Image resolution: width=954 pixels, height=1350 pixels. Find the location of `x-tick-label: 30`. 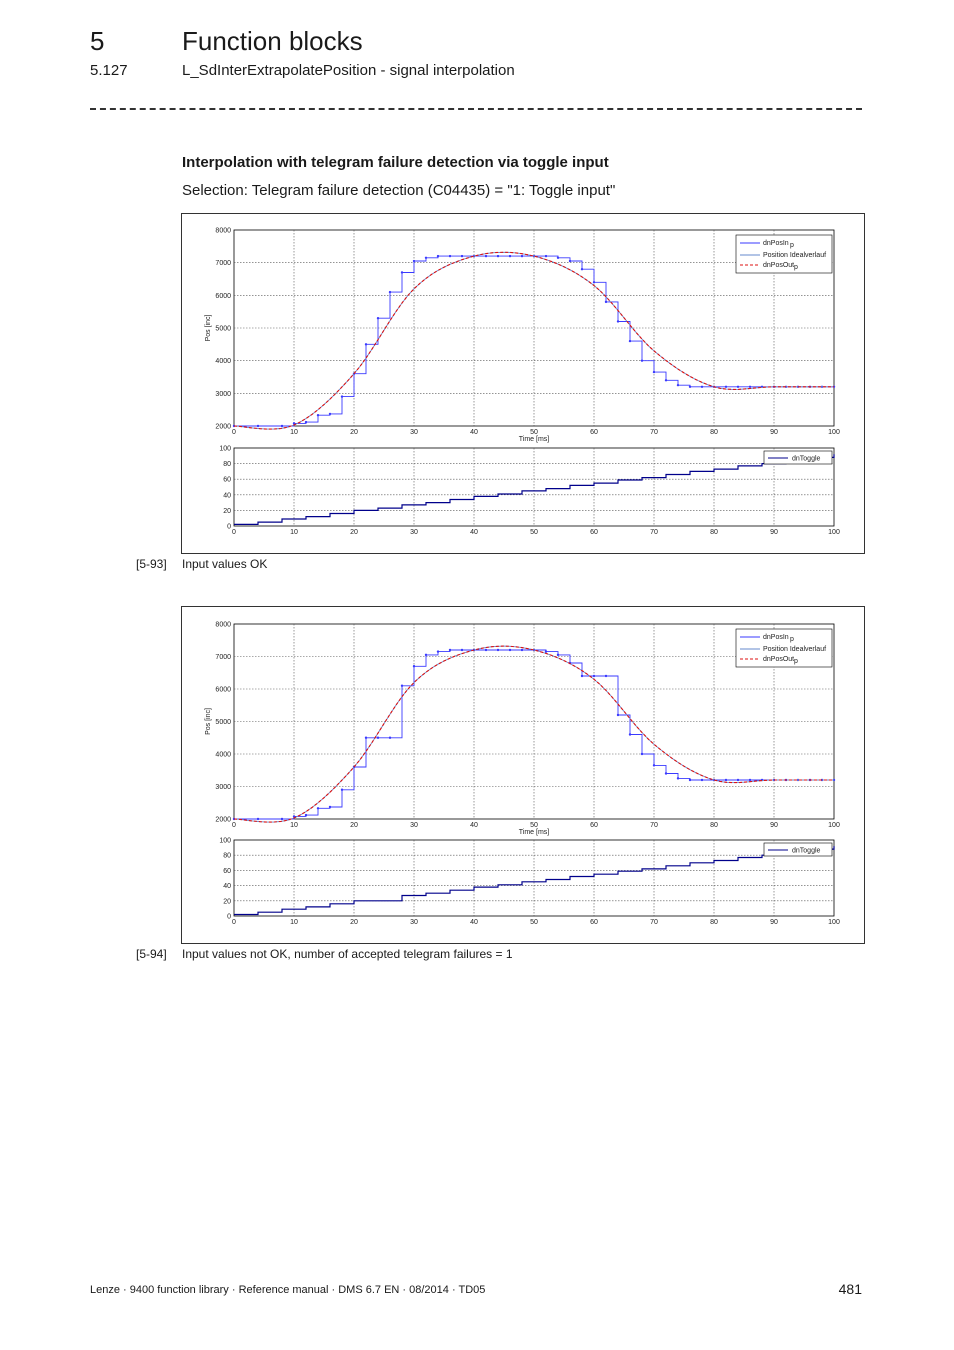

x-tick-label: 30 is located at coordinates (414, 825).